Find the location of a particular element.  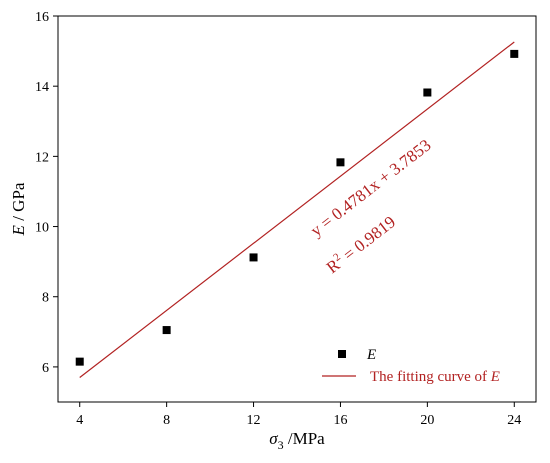

x-axis-label: σ3 /MPa is located at coordinates (297, 440).